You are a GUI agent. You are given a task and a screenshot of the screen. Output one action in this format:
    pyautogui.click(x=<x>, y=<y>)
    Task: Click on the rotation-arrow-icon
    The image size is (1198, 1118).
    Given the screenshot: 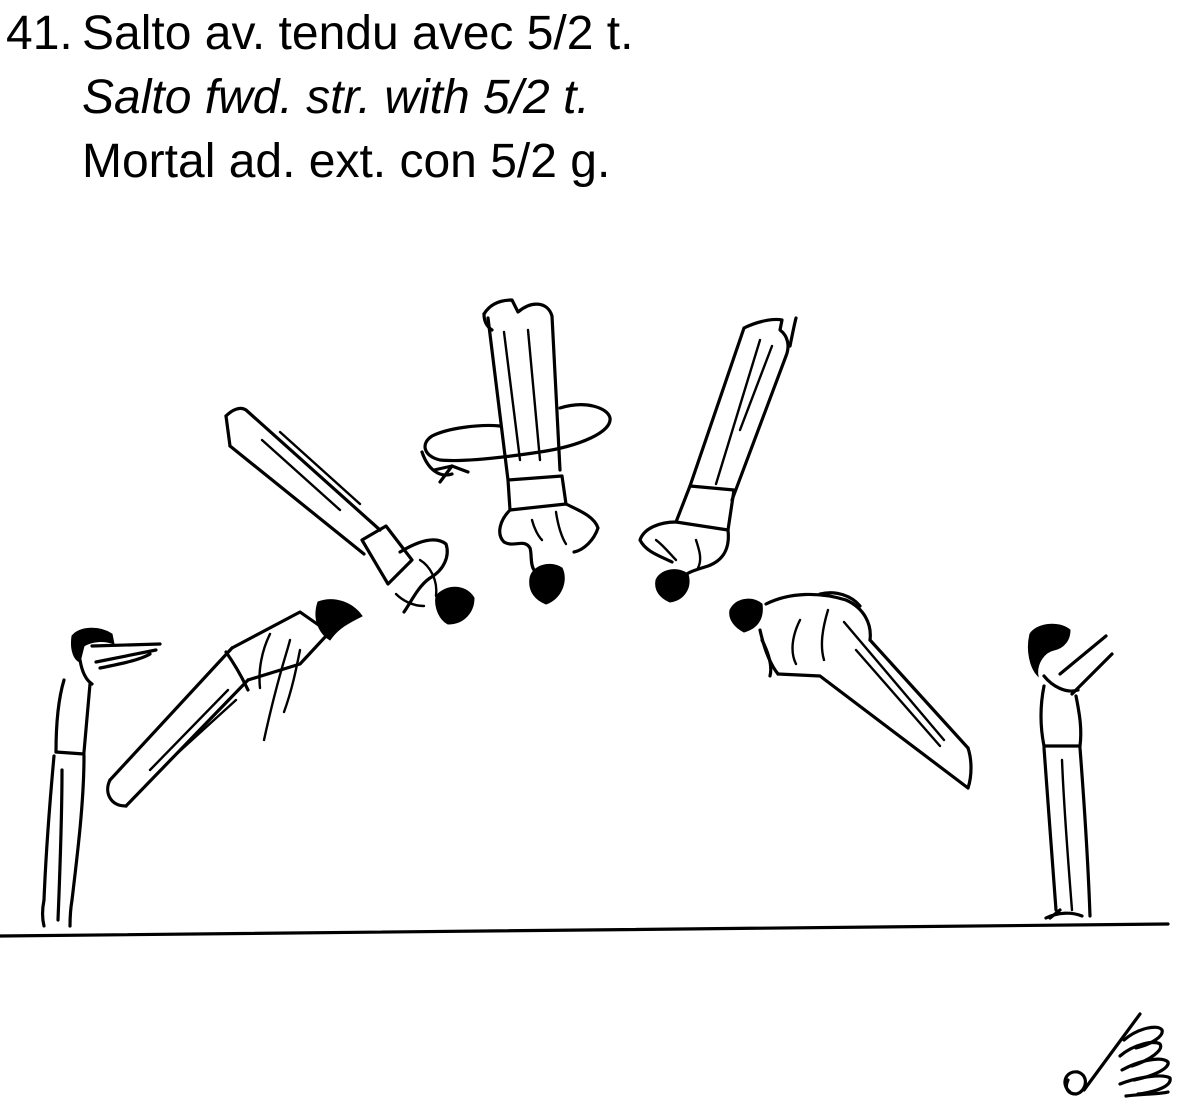 What is the action you would take?
    pyautogui.click(x=517, y=433)
    